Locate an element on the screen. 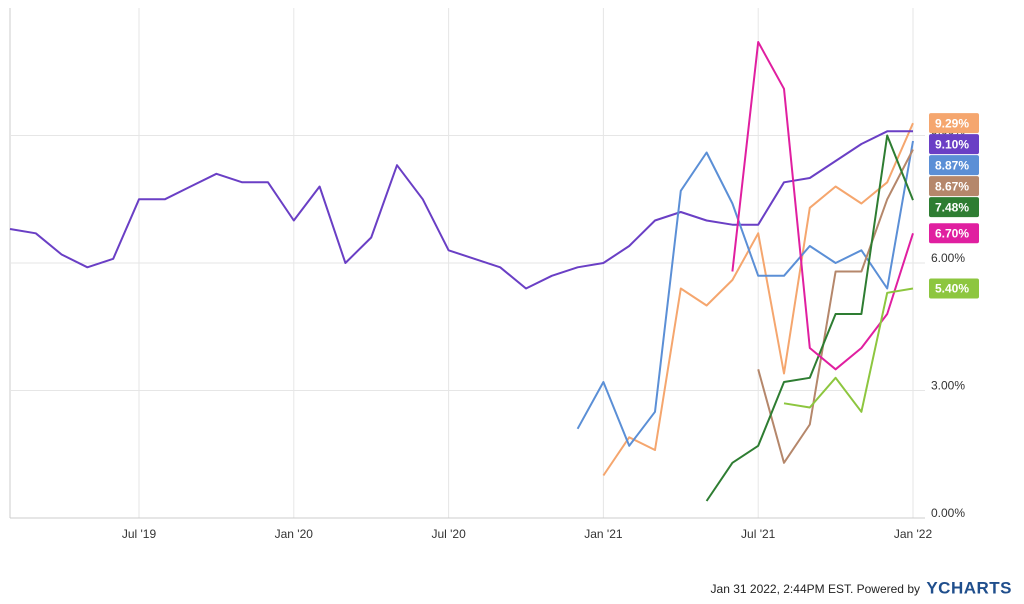 The width and height of the screenshot is (1024, 604). brand: YCHARTS is located at coordinates (969, 587).